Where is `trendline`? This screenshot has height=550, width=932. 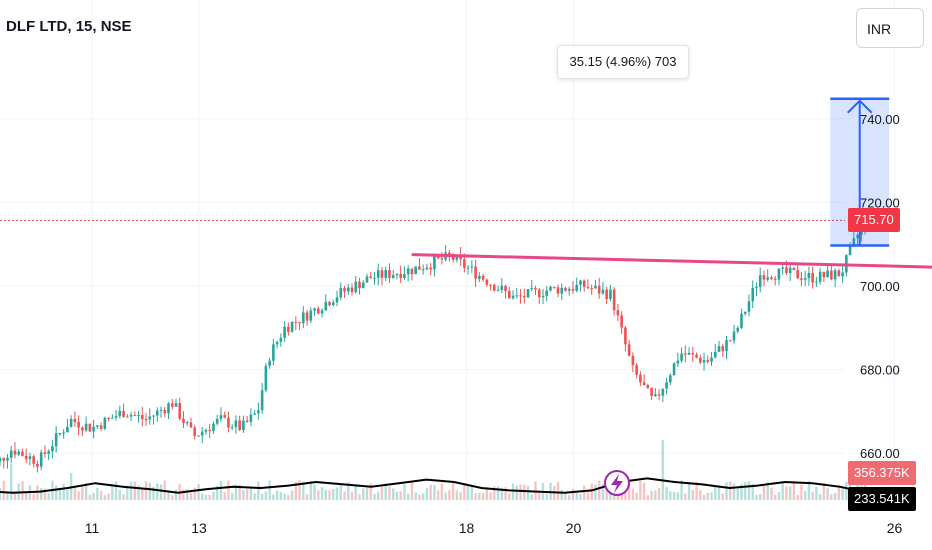 trendline is located at coordinates (671, 261).